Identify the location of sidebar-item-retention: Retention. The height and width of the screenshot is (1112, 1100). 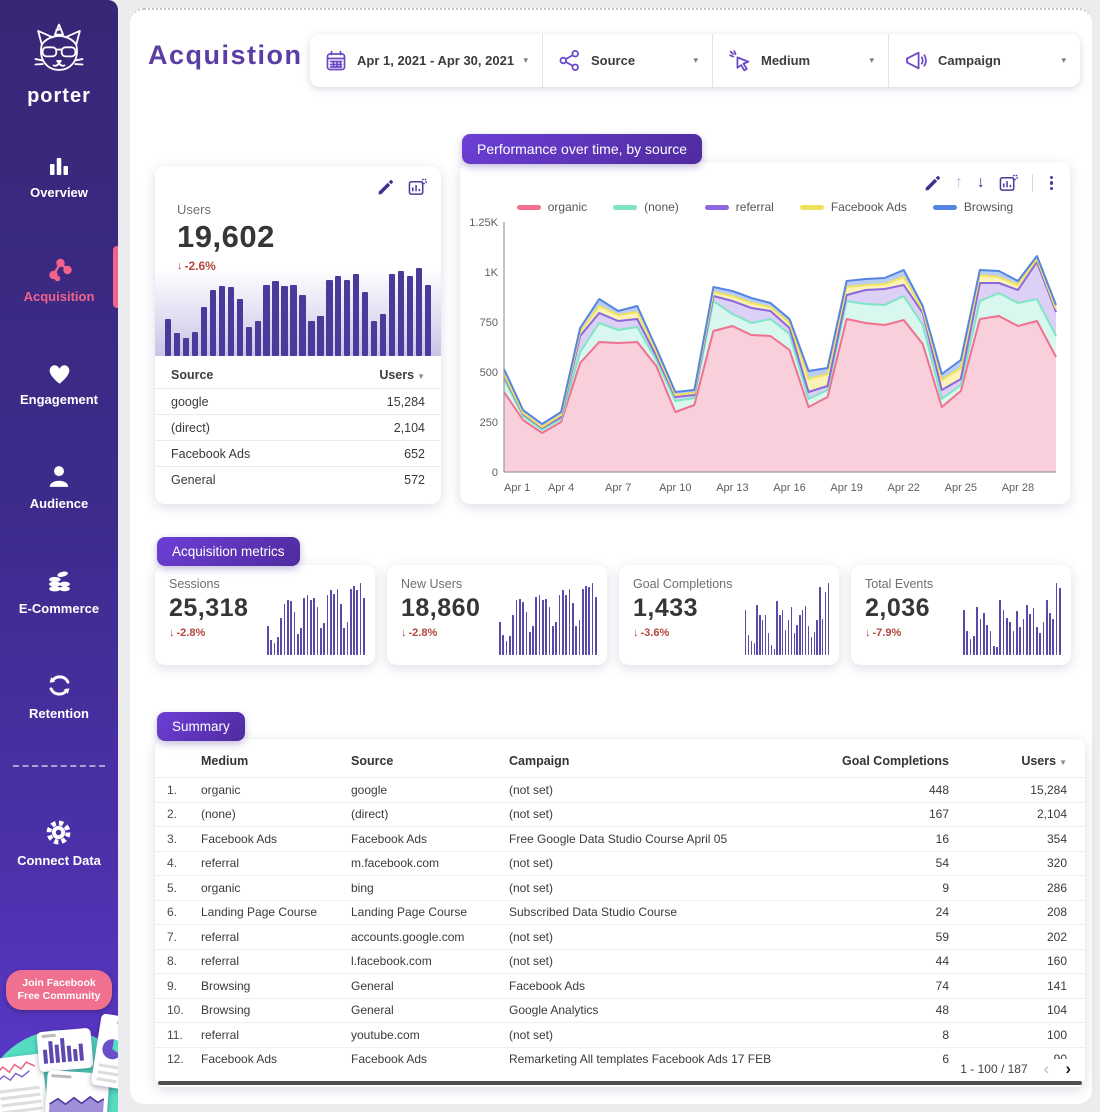
(59, 696).